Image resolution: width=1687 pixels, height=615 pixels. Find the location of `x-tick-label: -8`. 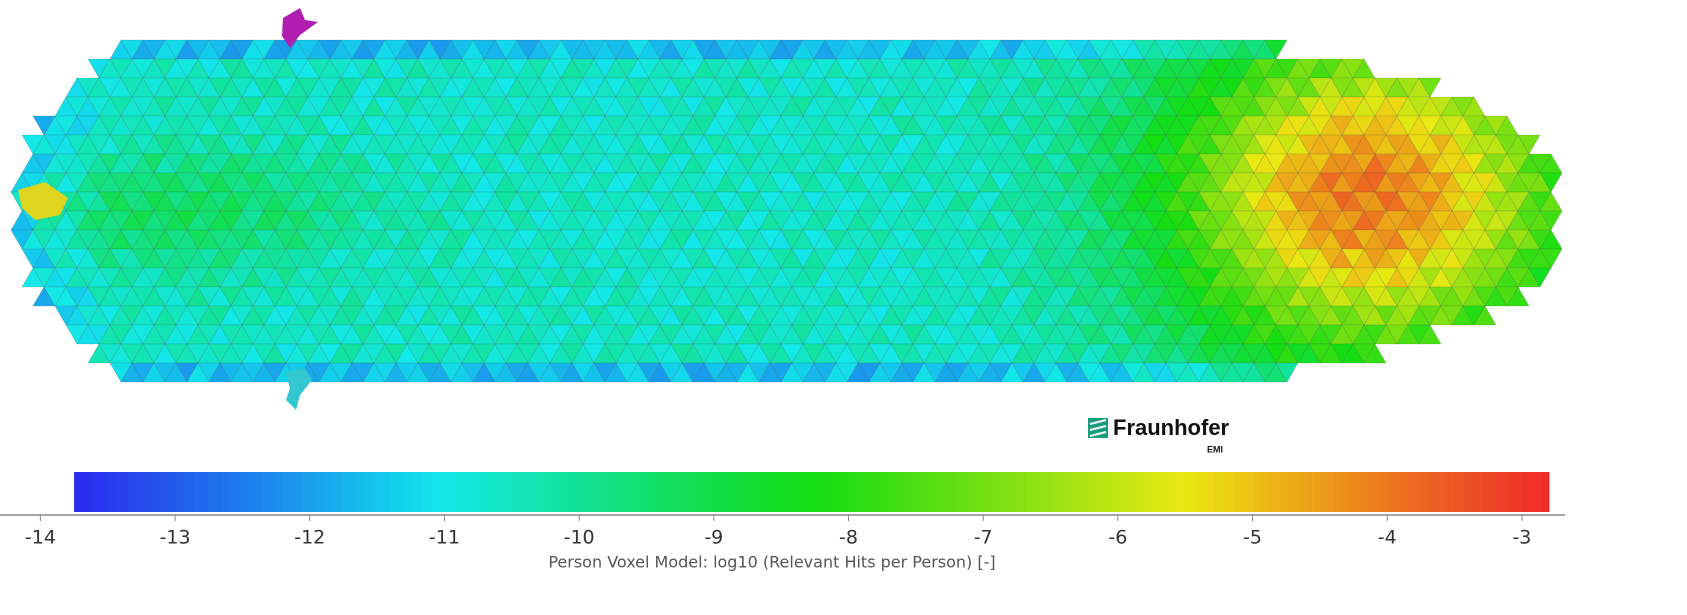

x-tick-label: -8 is located at coordinates (848, 538).